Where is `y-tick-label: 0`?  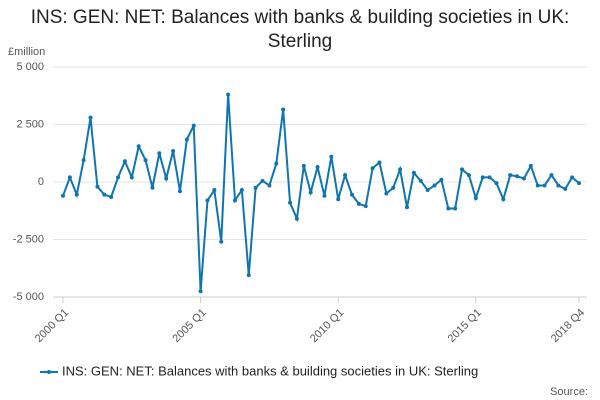
y-tick-label: 0 is located at coordinates (41, 182).